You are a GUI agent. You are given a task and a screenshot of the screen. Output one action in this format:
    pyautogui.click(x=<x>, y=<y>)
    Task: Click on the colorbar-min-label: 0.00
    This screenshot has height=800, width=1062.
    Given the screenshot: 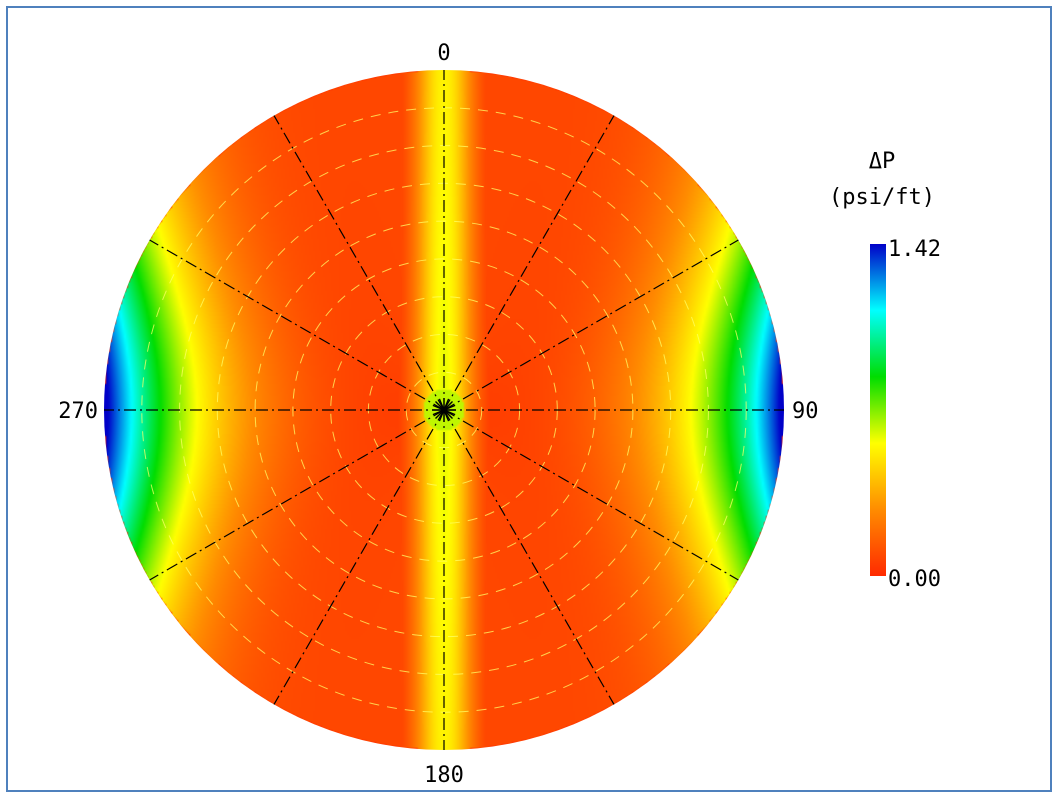 What is the action you would take?
    pyautogui.click(x=914, y=579)
    